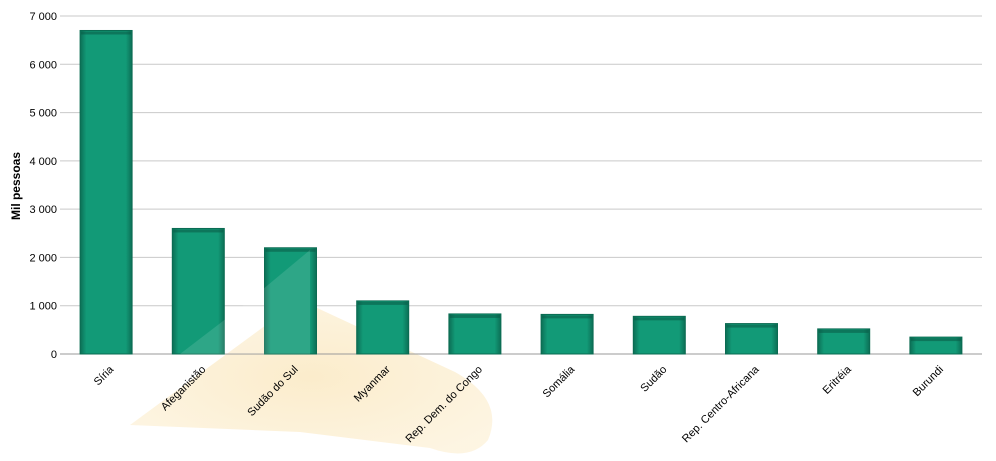  I want to click on watermark-overlay, so click(245, 302).